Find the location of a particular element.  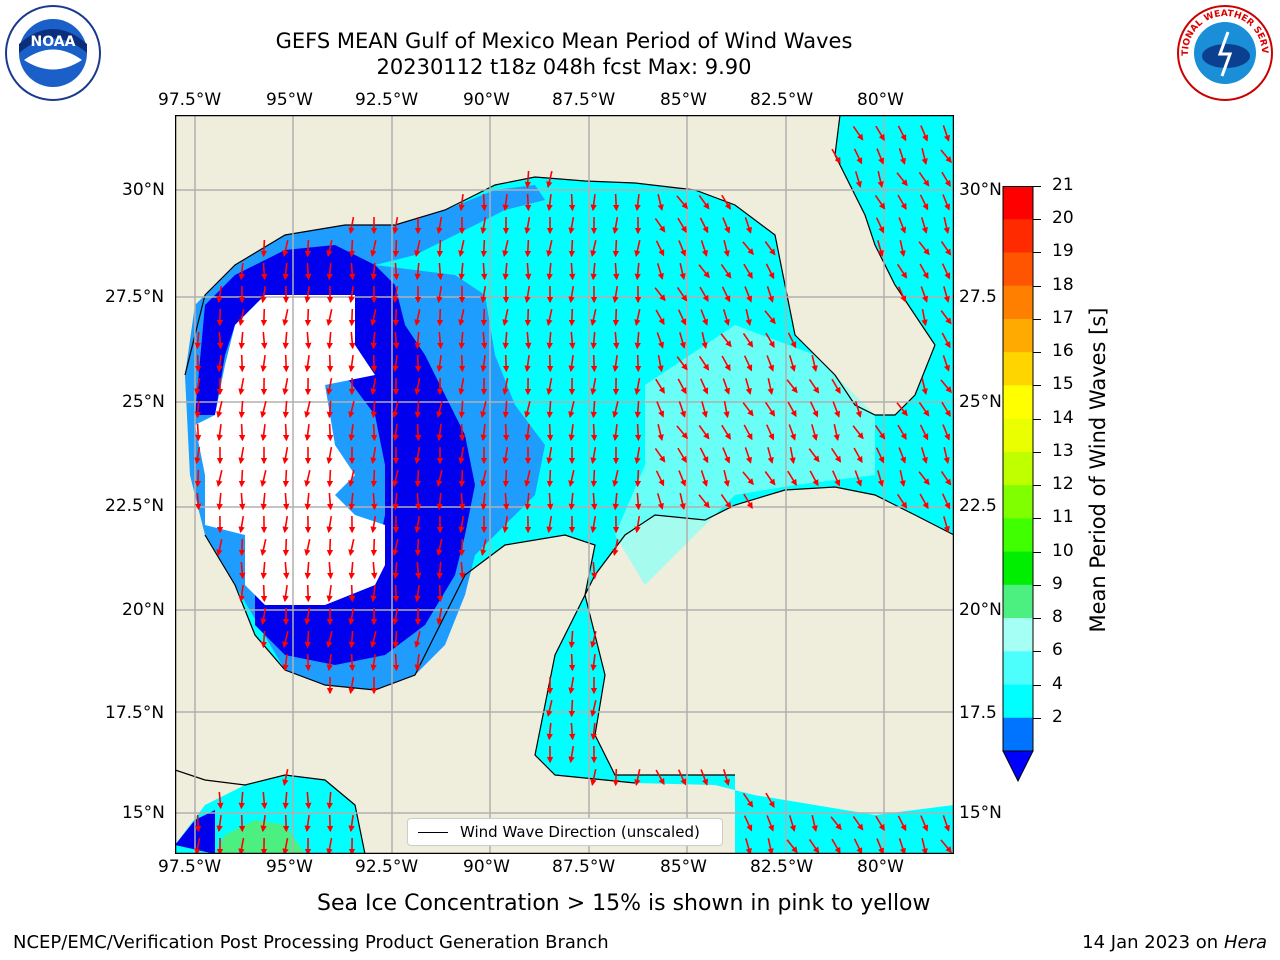

colorbar-svg is located at coordinates (1018, 484).